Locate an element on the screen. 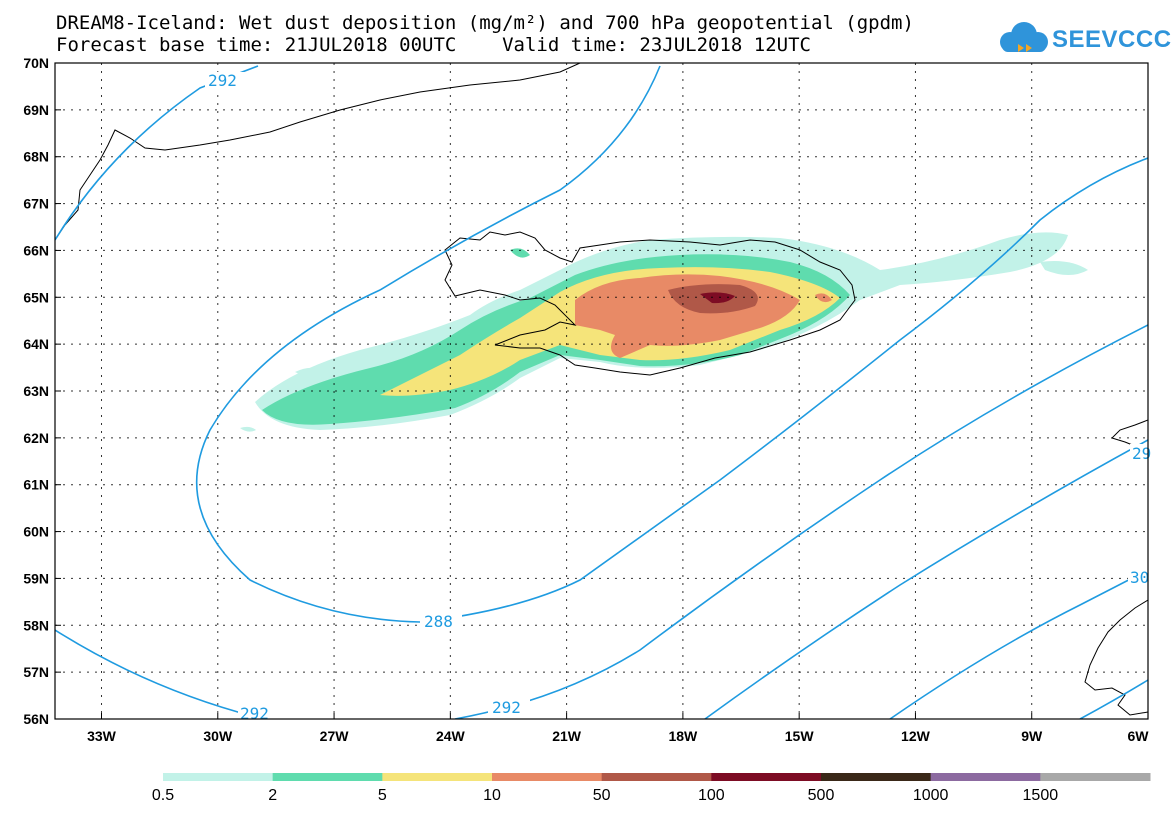  iceland-coast is located at coordinates (650, 303).